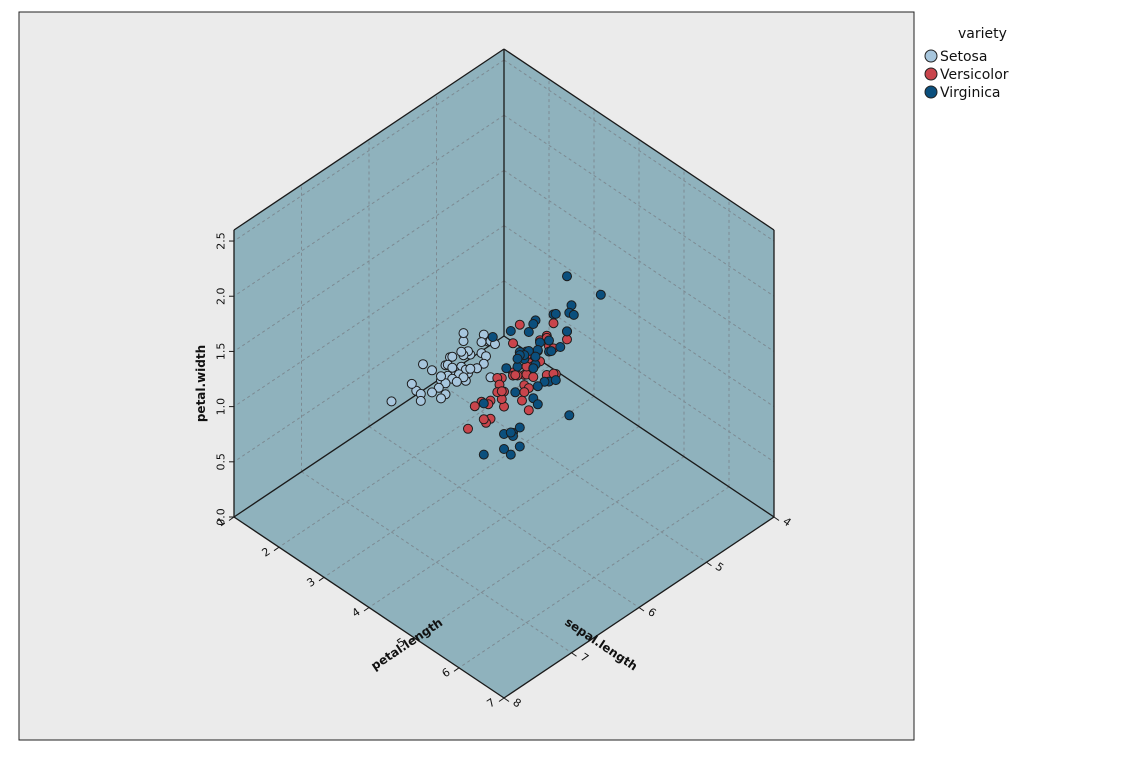 The height and width of the screenshot is (763, 1128). I want to click on tick-label-z-1: 0.5, so click(221, 462).